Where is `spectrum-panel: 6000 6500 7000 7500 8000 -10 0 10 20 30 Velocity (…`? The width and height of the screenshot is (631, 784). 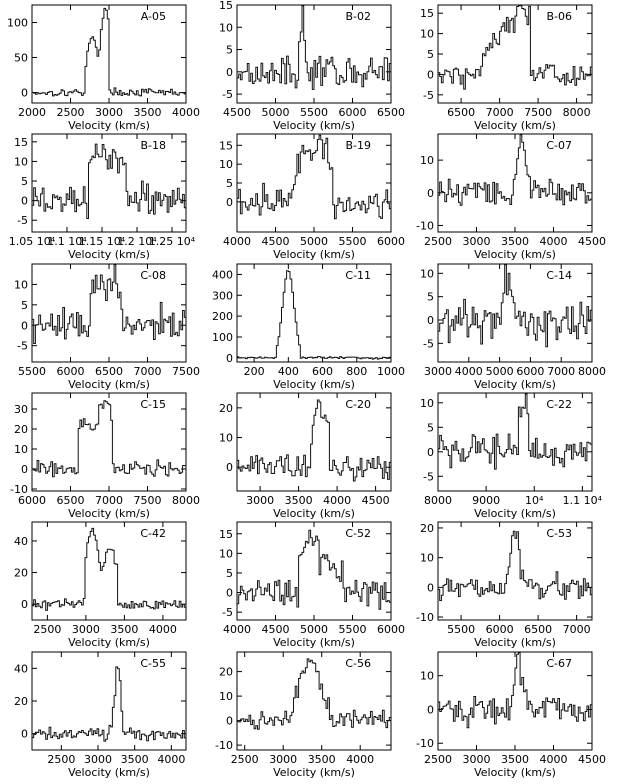
spectrum-panel: 6000 6500 7000 7500 8000 -10 0 10 20 30 Velocity (… is located at coordinates (105, 456).